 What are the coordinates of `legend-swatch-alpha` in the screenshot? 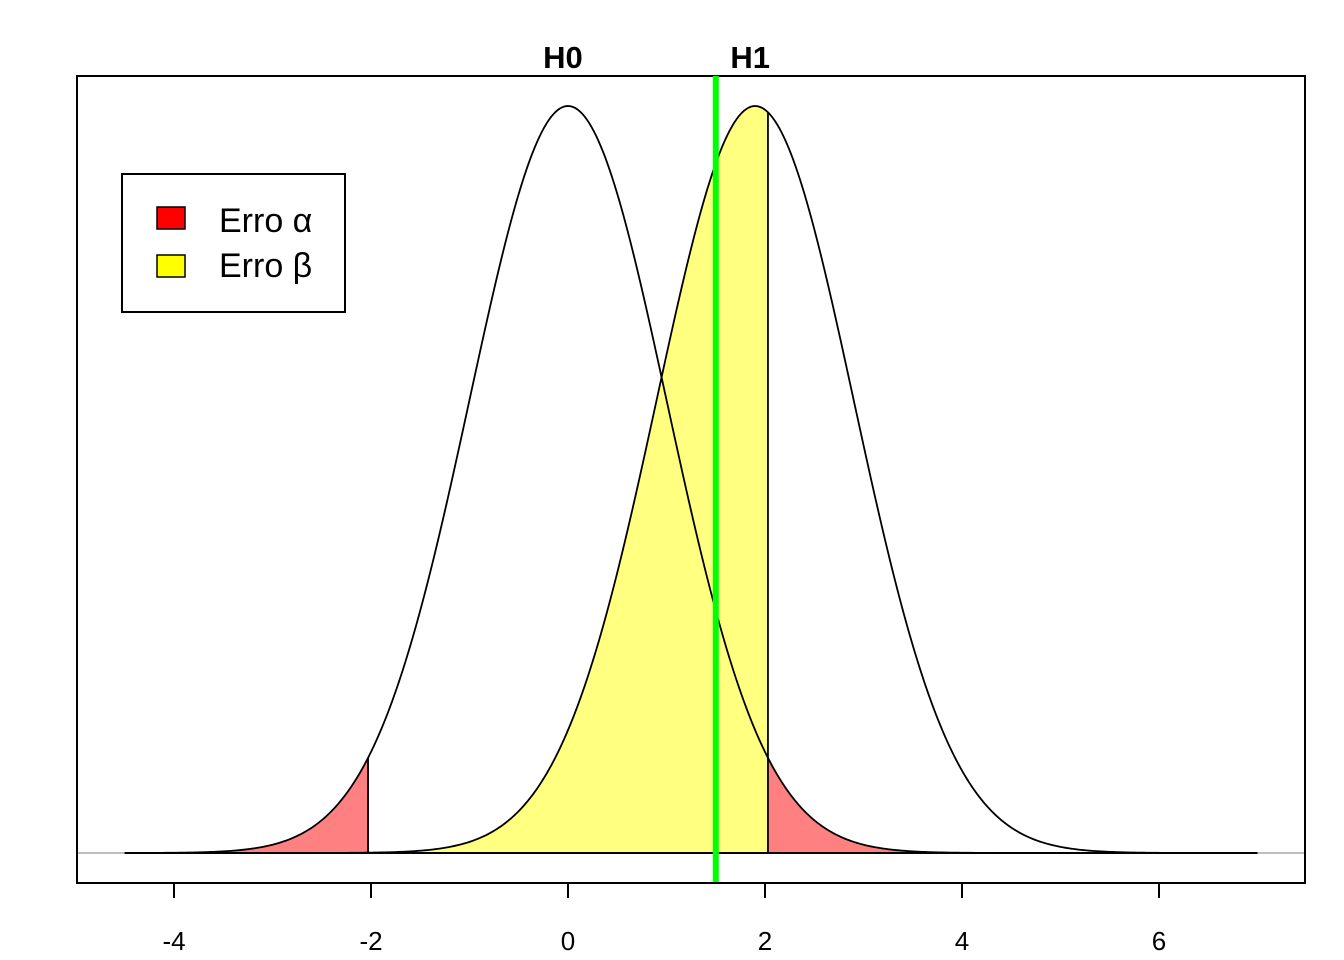 It's located at (171, 218).